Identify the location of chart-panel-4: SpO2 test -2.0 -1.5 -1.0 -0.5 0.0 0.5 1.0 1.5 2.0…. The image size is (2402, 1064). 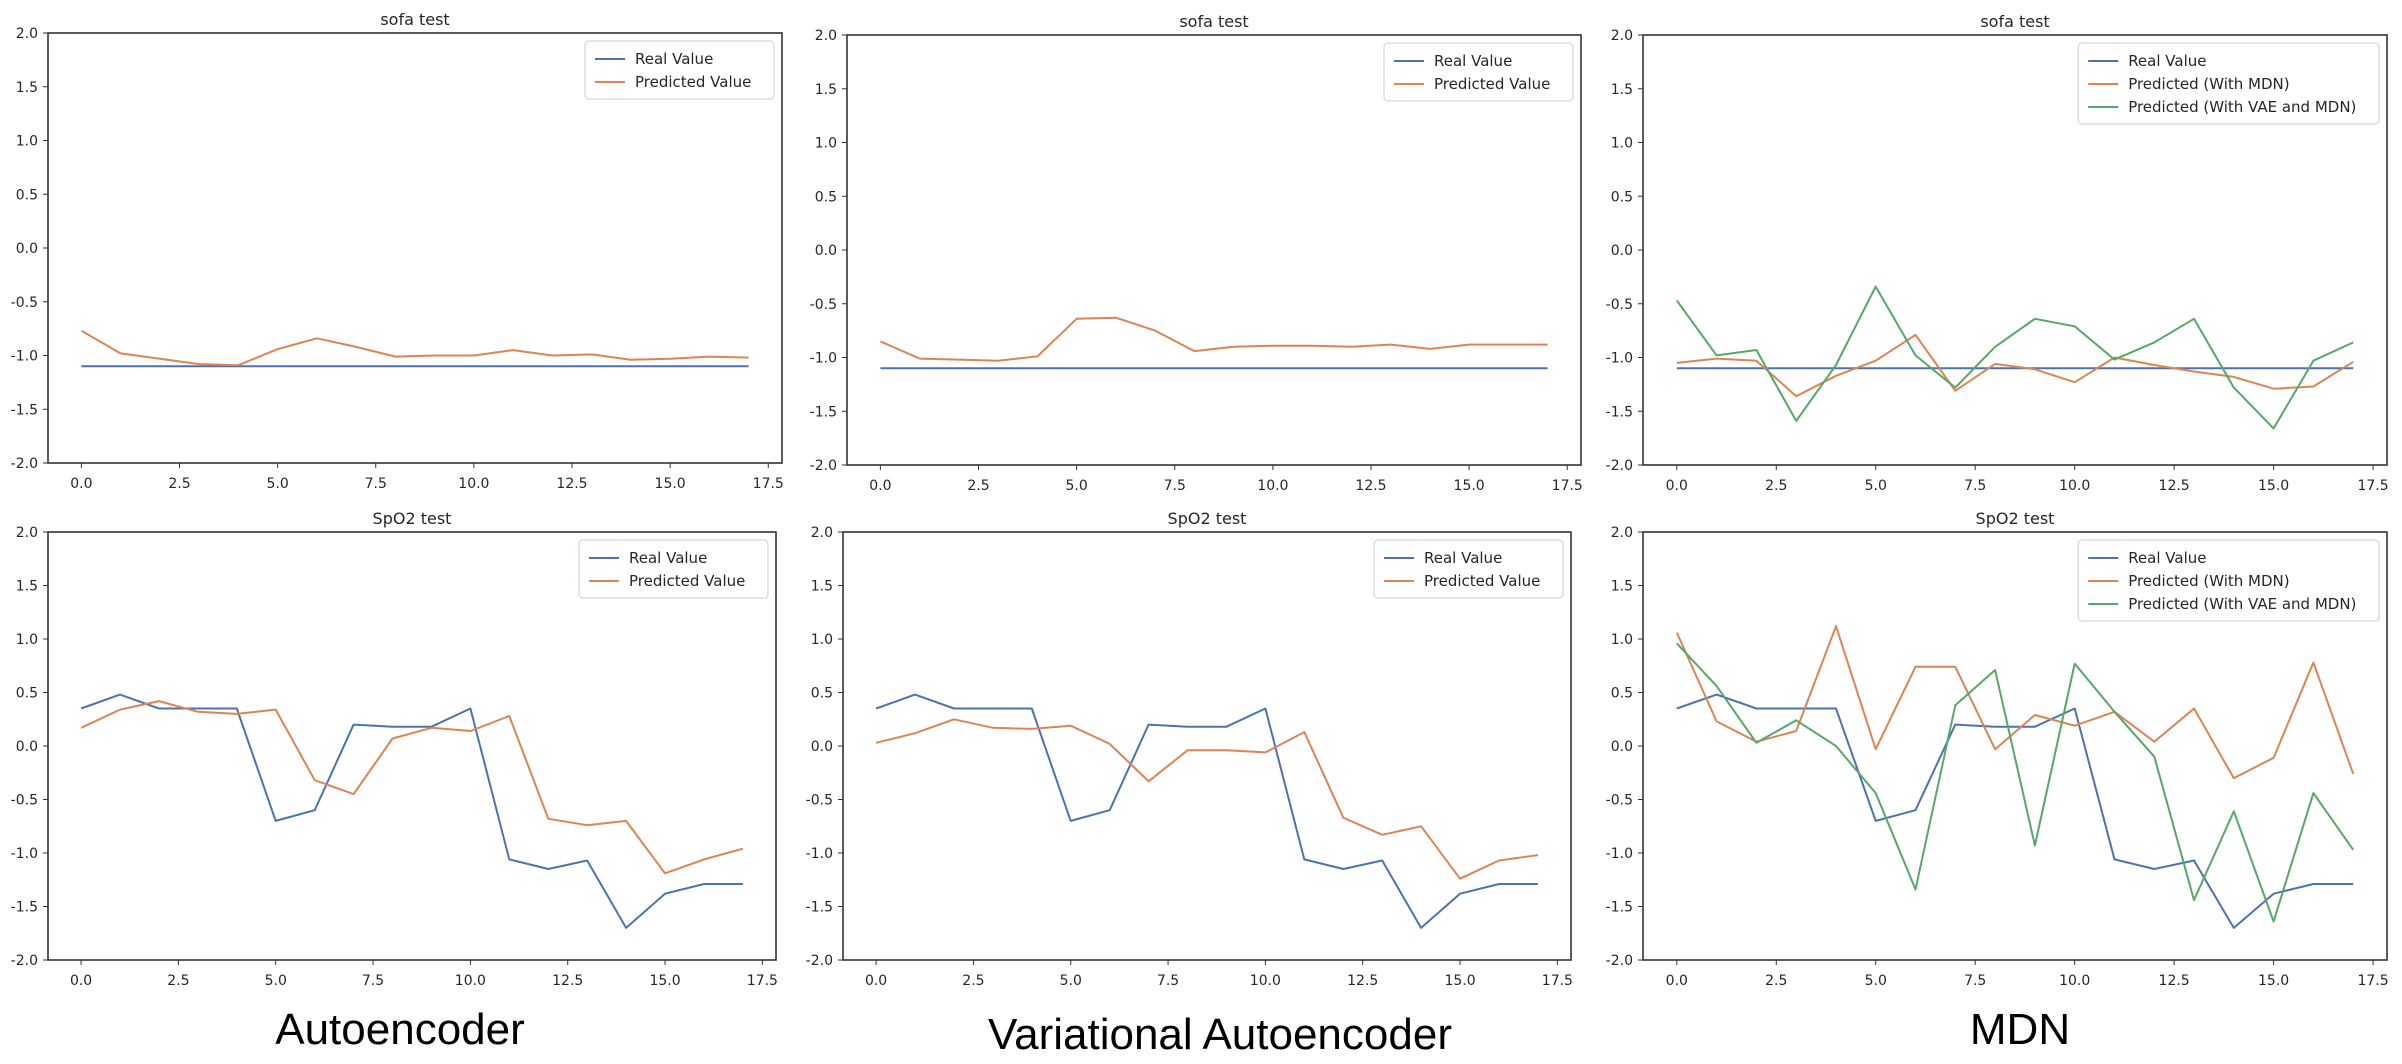
(1189, 749).